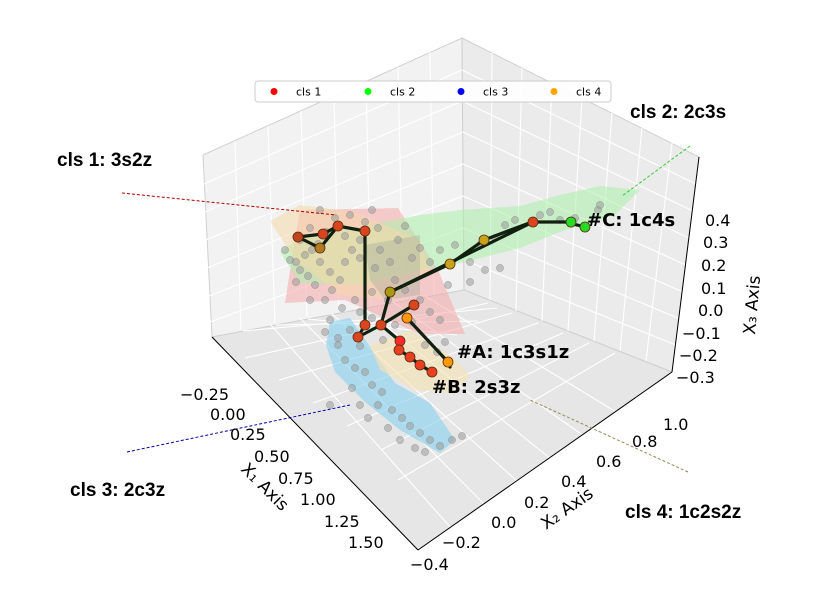 This screenshot has width=827, height=598. Describe the element at coordinates (296, 478) in the screenshot. I see `x-tick: 0.75` at that location.